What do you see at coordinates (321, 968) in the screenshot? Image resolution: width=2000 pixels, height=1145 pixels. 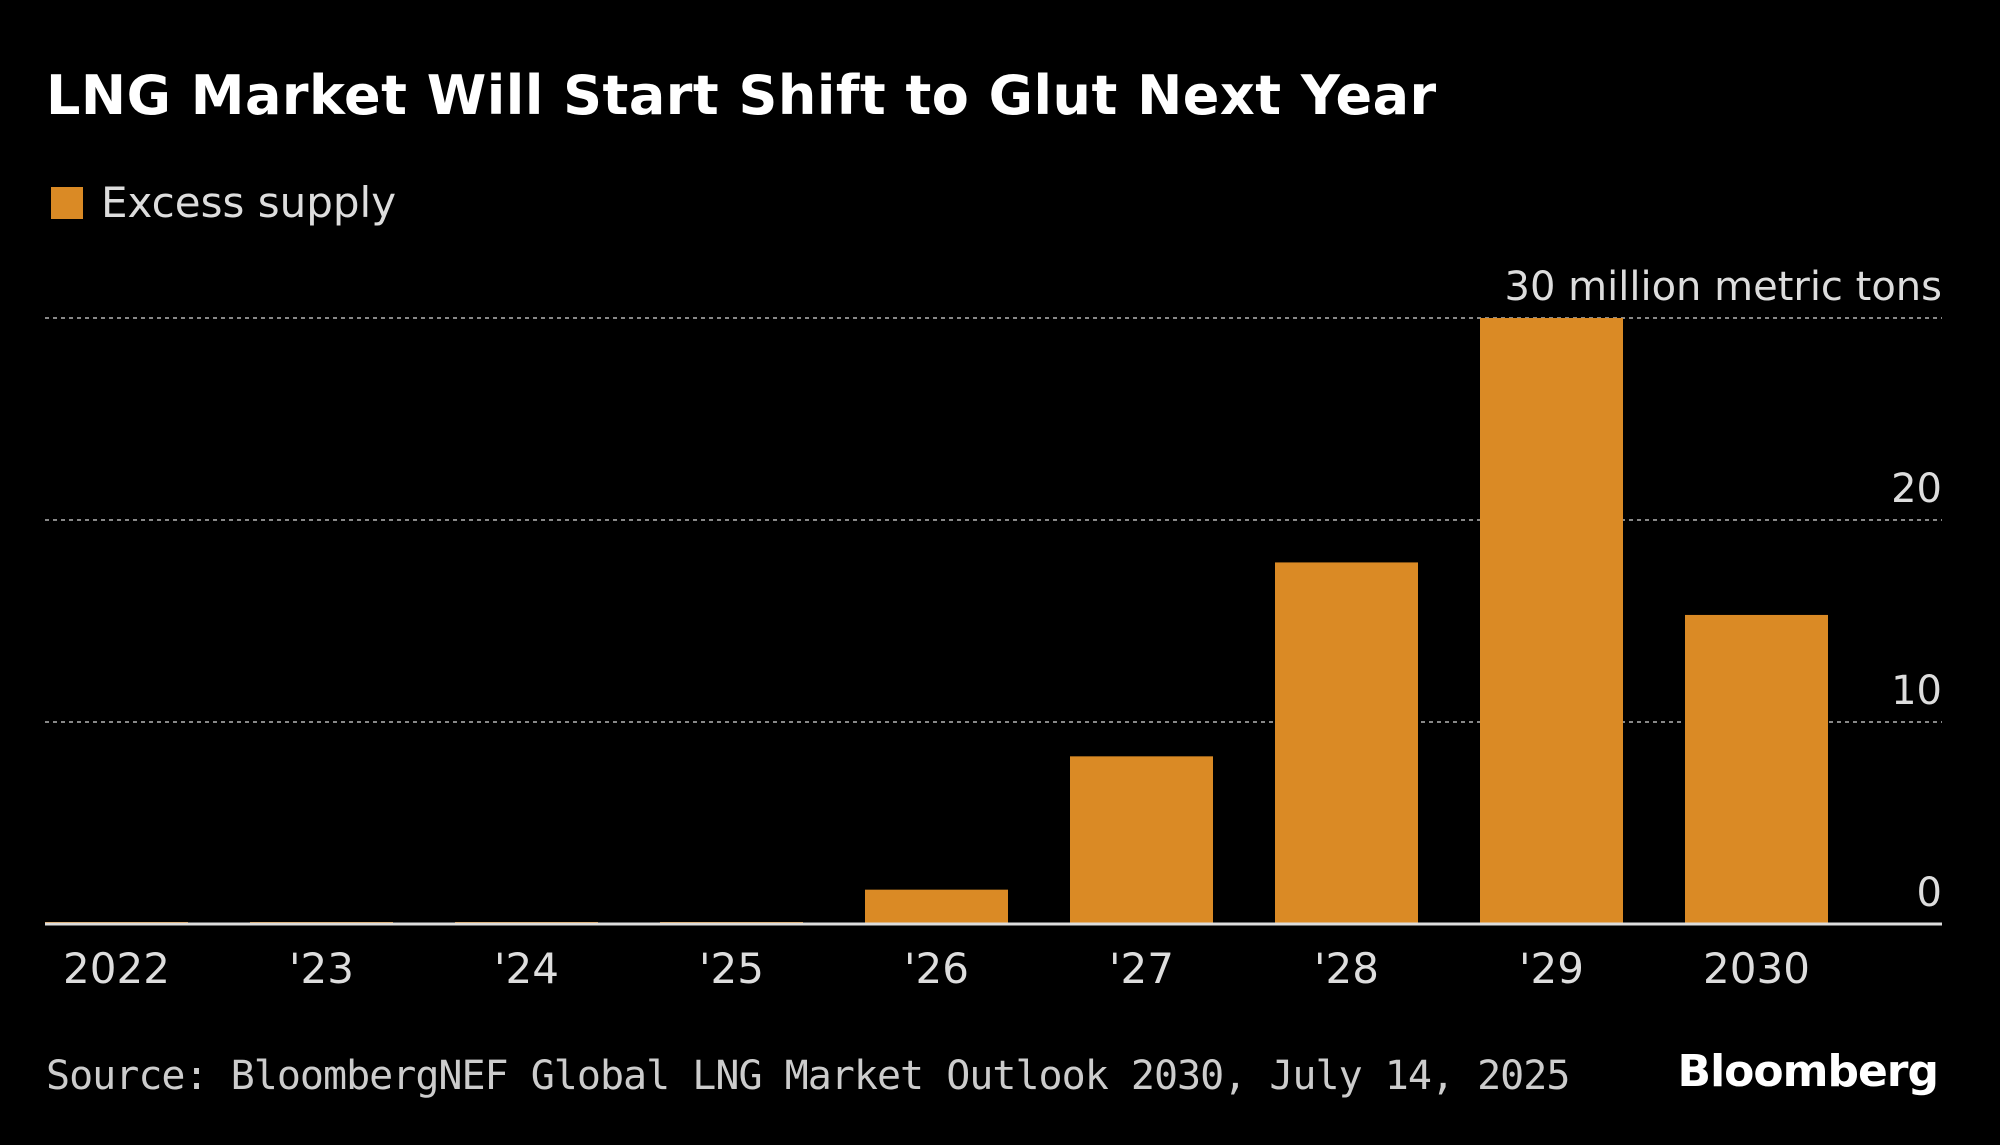 I see `x-tick-label: '23` at bounding box center [321, 968].